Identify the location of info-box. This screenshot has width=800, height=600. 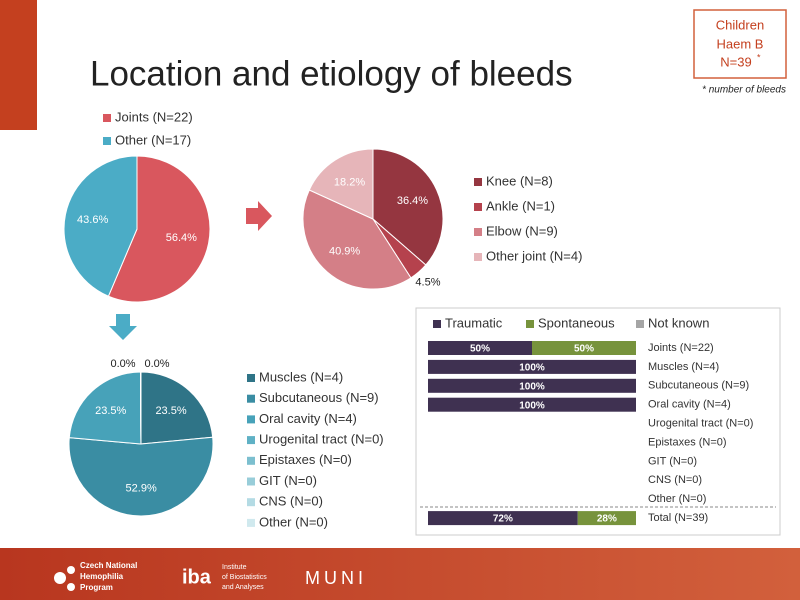
(740, 44).